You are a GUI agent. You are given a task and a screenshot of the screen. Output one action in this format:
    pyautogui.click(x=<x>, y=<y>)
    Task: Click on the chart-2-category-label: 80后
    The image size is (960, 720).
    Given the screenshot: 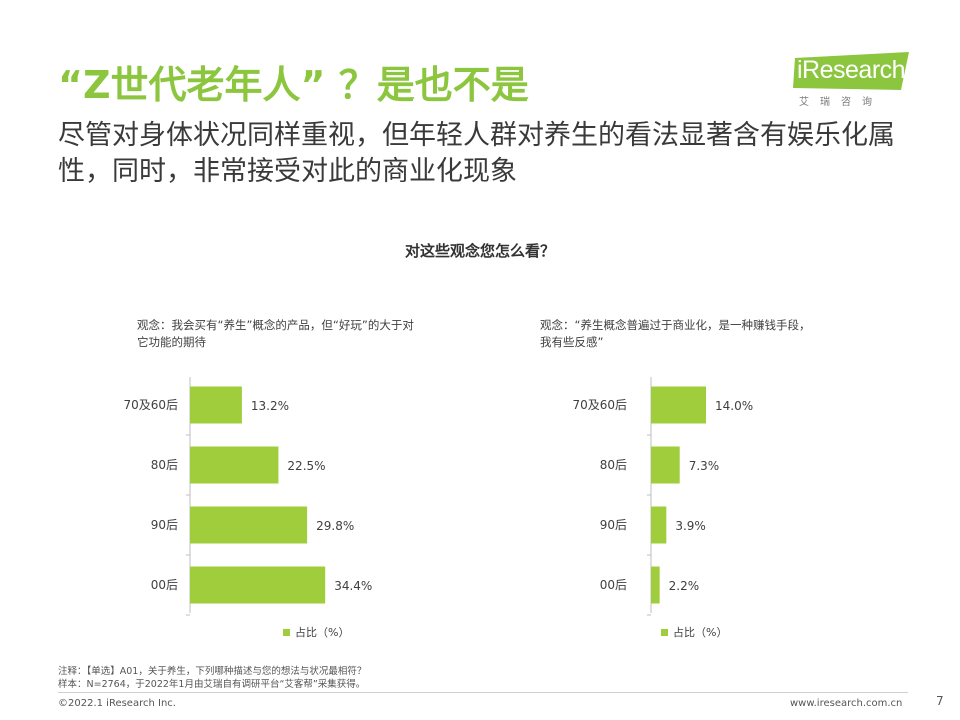 What is the action you would take?
    pyautogui.click(x=613, y=465)
    